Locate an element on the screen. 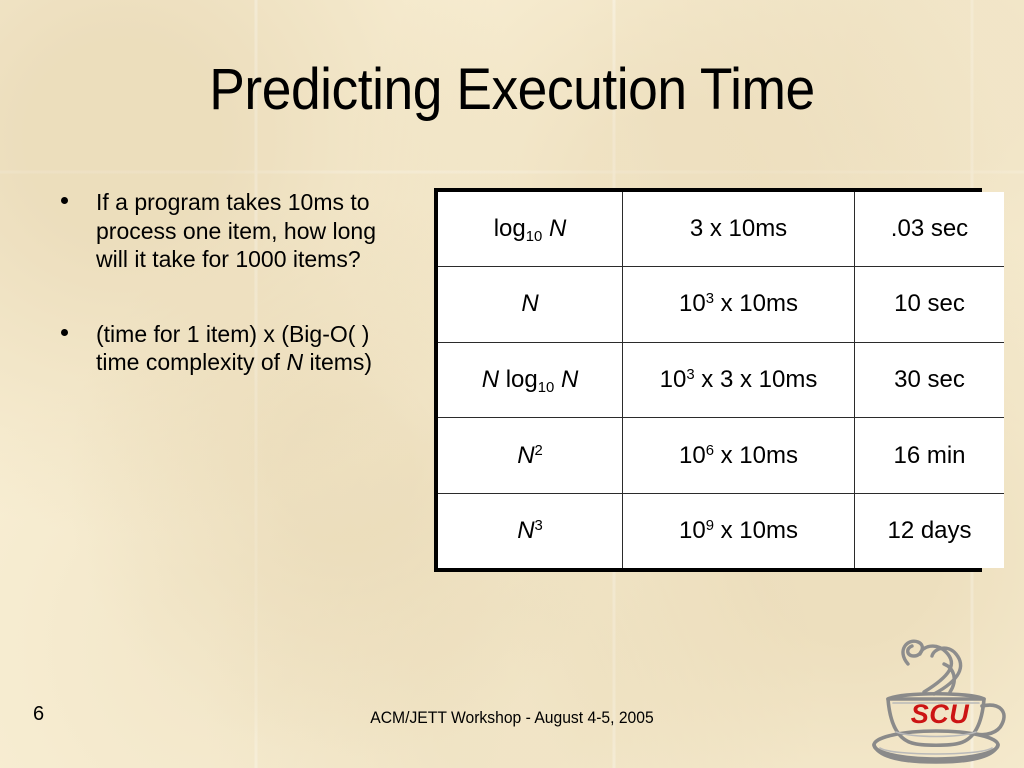 The width and height of the screenshot is (1024, 768). table-row: N3 109 x 10ms 12 days is located at coordinates (721, 530).